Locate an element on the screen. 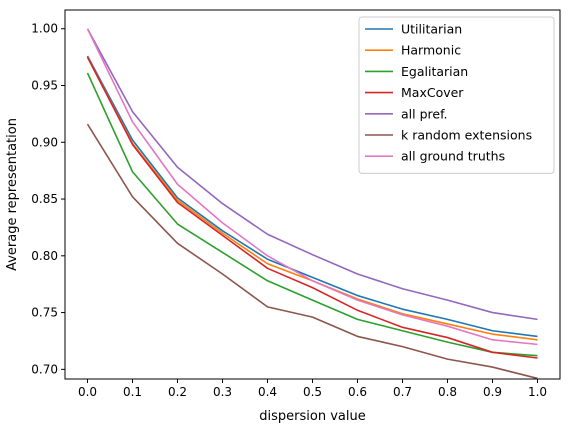 This screenshot has width=571, height=428. legend-label: all pref. is located at coordinates (424, 113).